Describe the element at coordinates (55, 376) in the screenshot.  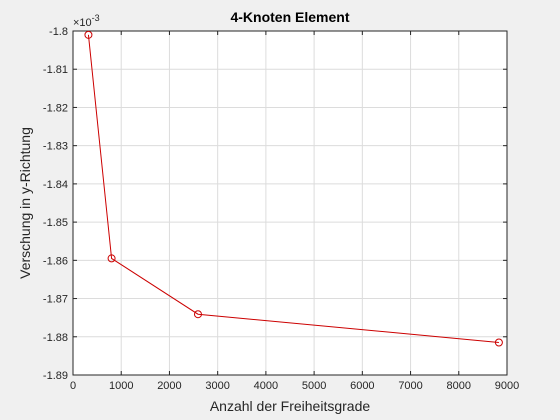
I see `y-tick-label: -1.89` at that location.